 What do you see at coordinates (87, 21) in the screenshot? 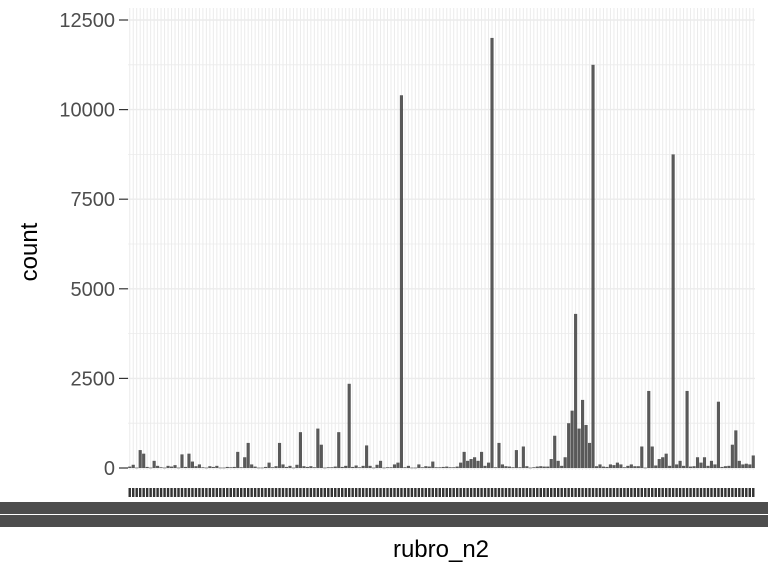
I see `y-tick-label: 12500` at bounding box center [87, 21].